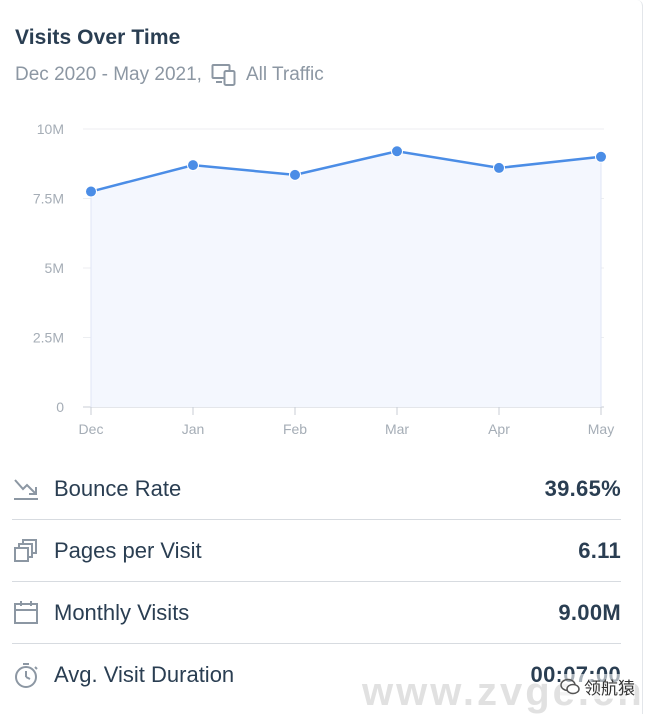  I want to click on metric-value: 39.65%, so click(582, 488).